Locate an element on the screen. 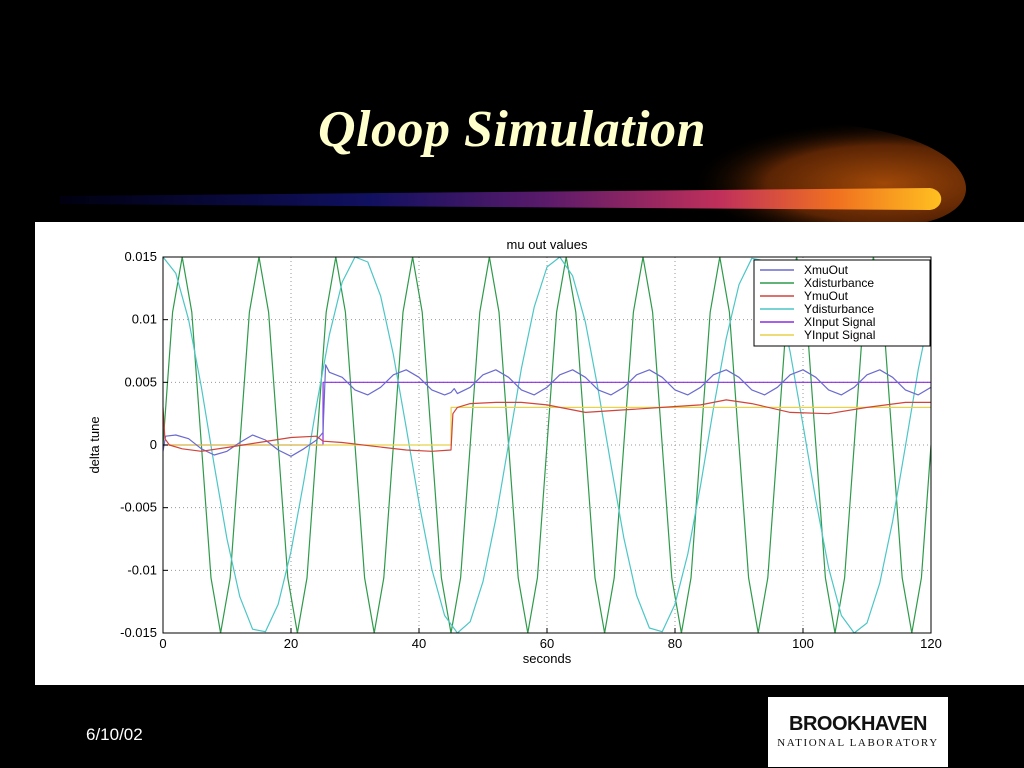 Image resolution: width=1024 pixels, height=768 pixels. x-tick-label: 80 is located at coordinates (675, 643).